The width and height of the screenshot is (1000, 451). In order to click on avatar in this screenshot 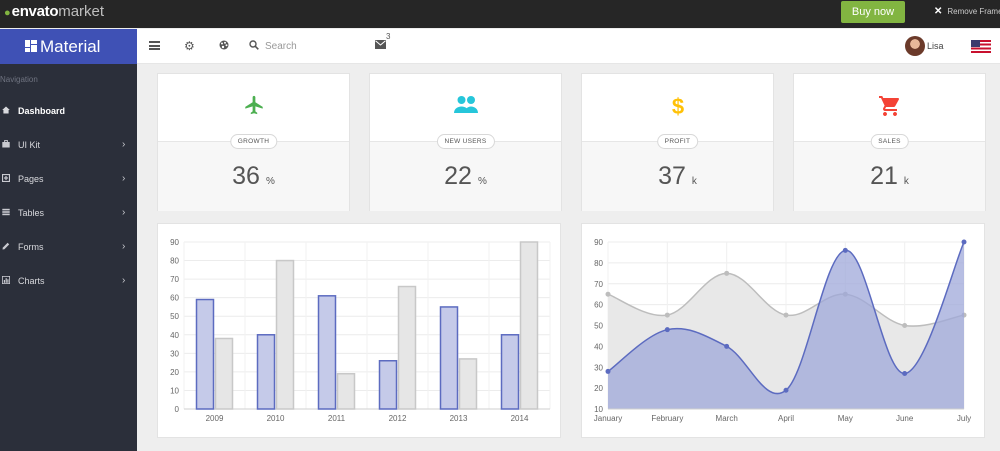, I will do `click(915, 46)`.